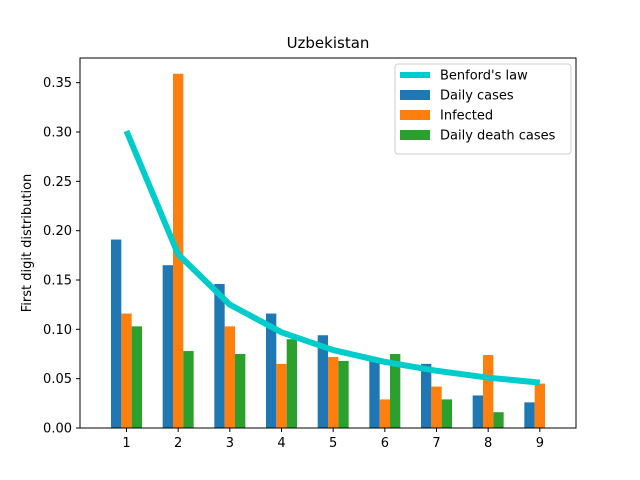 Image resolution: width=640 pixels, height=480 pixels. What do you see at coordinates (328, 43) in the screenshot?
I see `chart-title: Uzbekistan` at bounding box center [328, 43].